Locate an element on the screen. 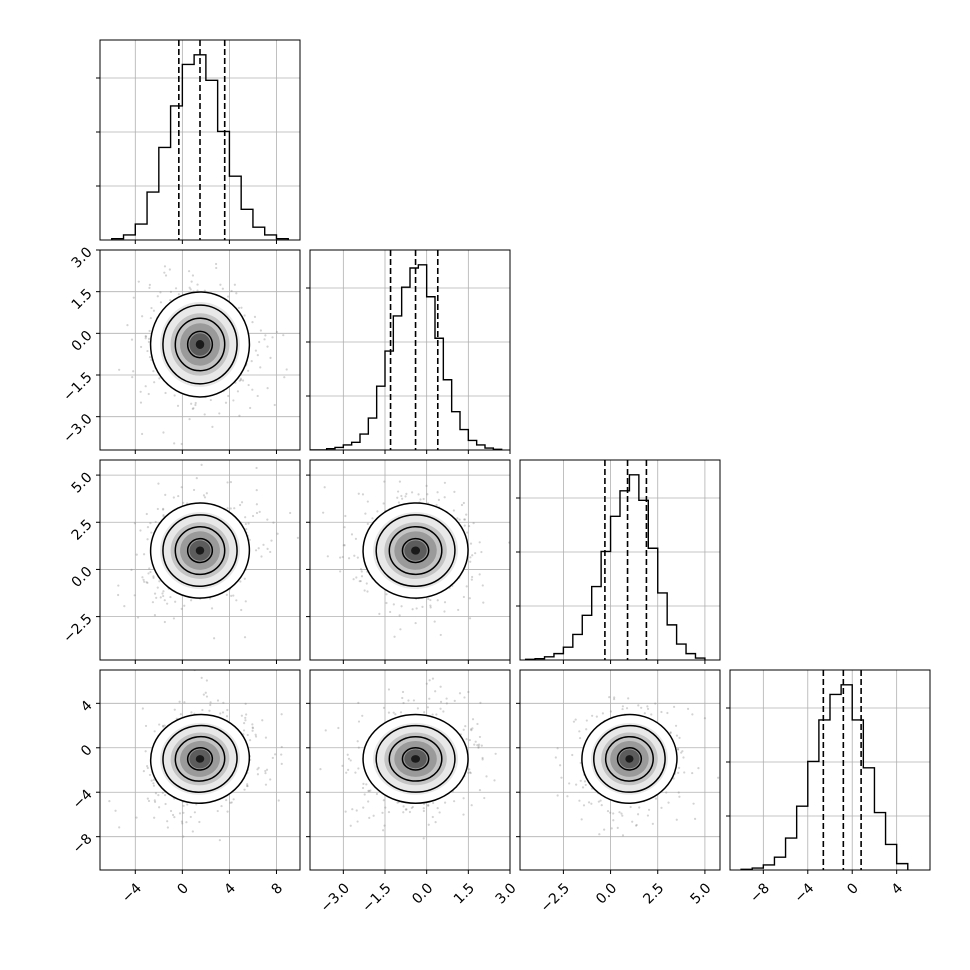 The image size is (970, 970). x-tick-label: 1.5 is located at coordinates (464, 893).